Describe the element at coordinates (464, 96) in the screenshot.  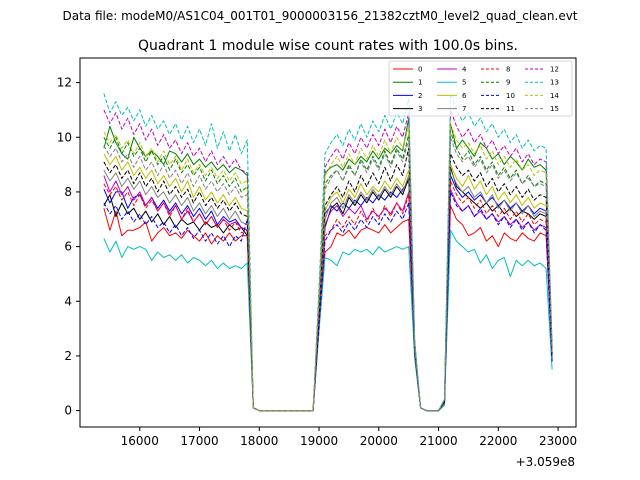
I see `legend-label-6: 6` at that location.